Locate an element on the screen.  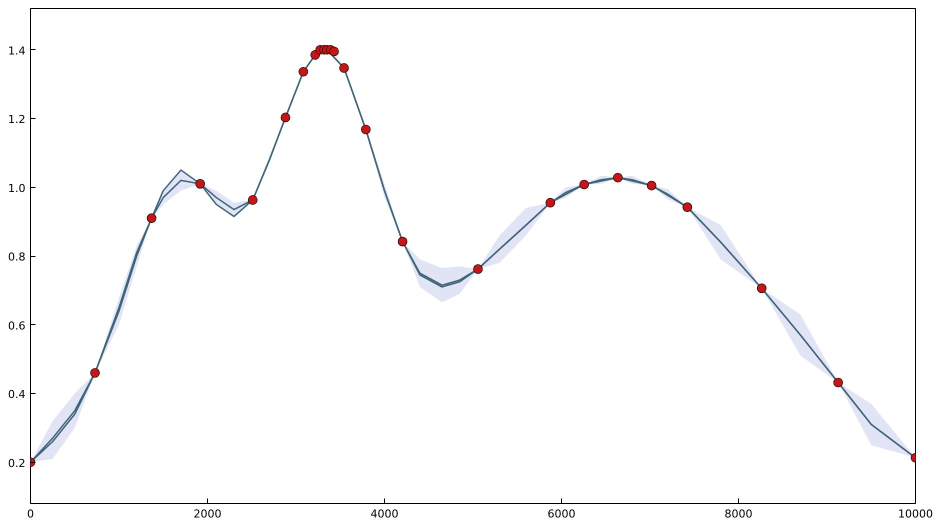
y-tick-label: 0.6 is located at coordinates (17, 325).